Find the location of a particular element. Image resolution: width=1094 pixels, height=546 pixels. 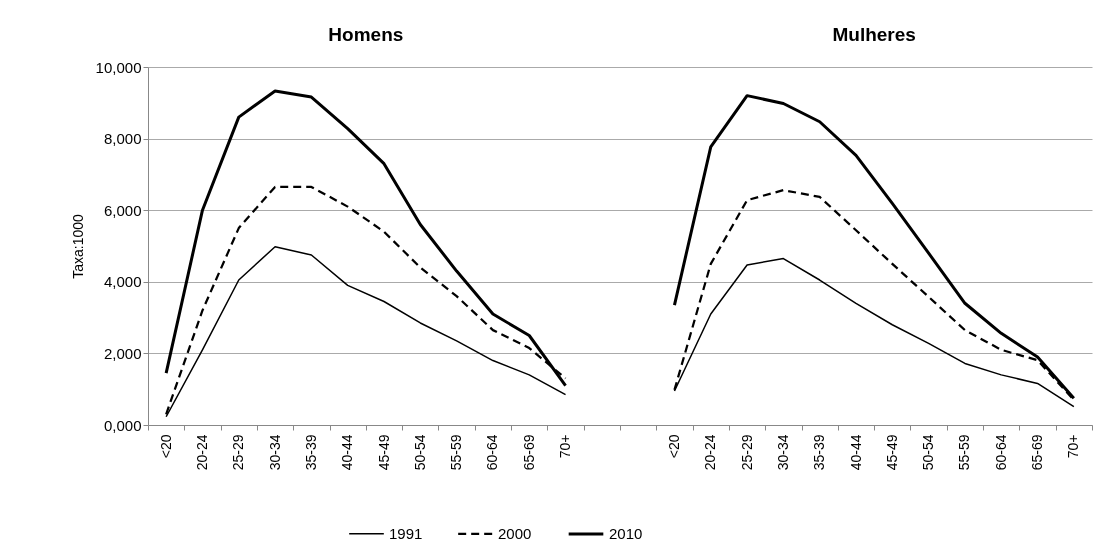

y-tick-label: 4,000 is located at coordinates (122, 282).